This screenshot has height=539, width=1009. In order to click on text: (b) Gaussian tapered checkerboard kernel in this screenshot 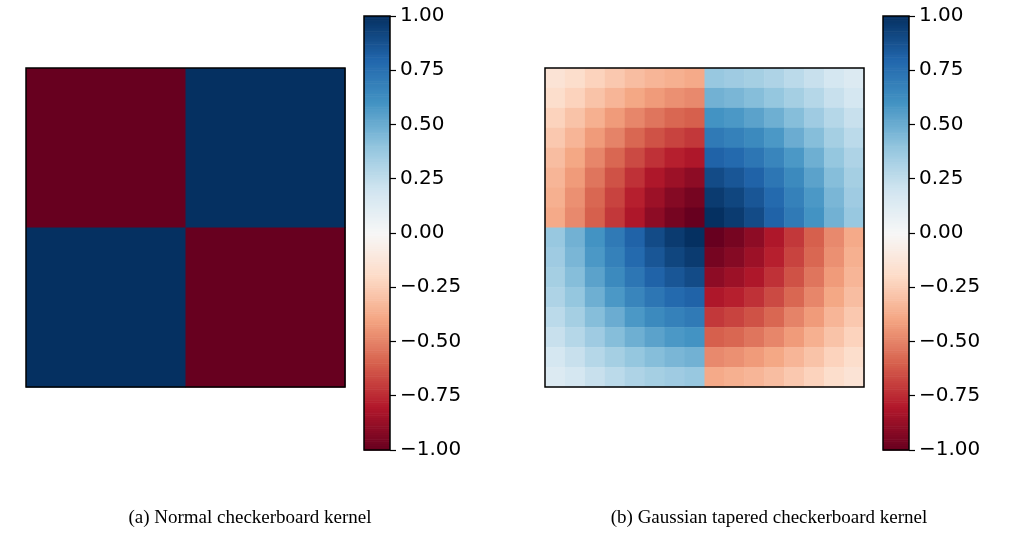, I will do `click(769, 517)`.